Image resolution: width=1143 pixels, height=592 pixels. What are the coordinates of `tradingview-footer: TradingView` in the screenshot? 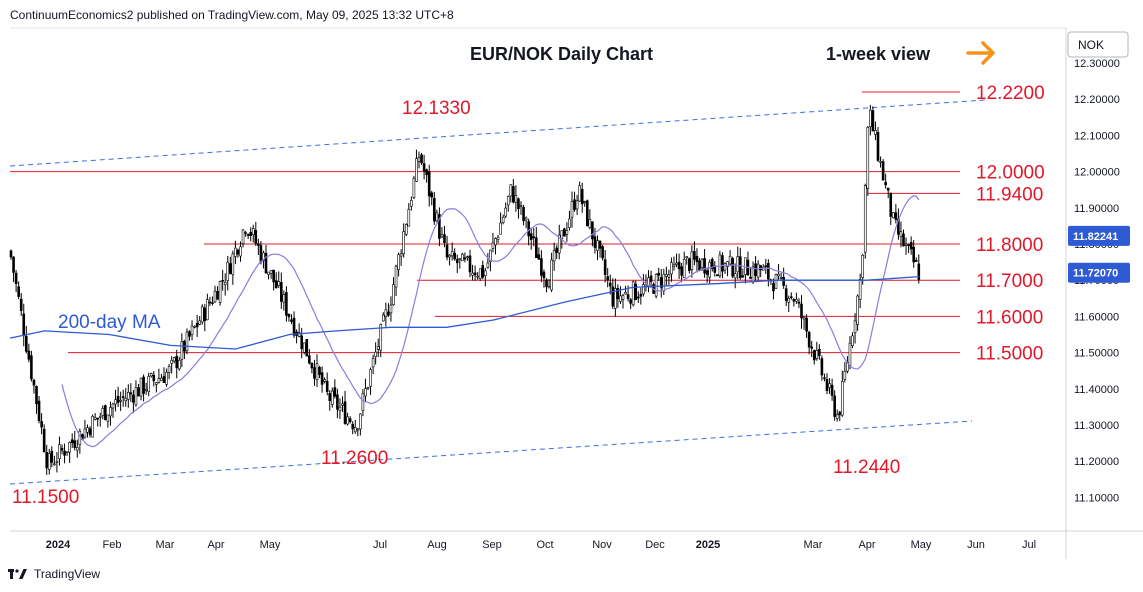 It's located at (54, 574).